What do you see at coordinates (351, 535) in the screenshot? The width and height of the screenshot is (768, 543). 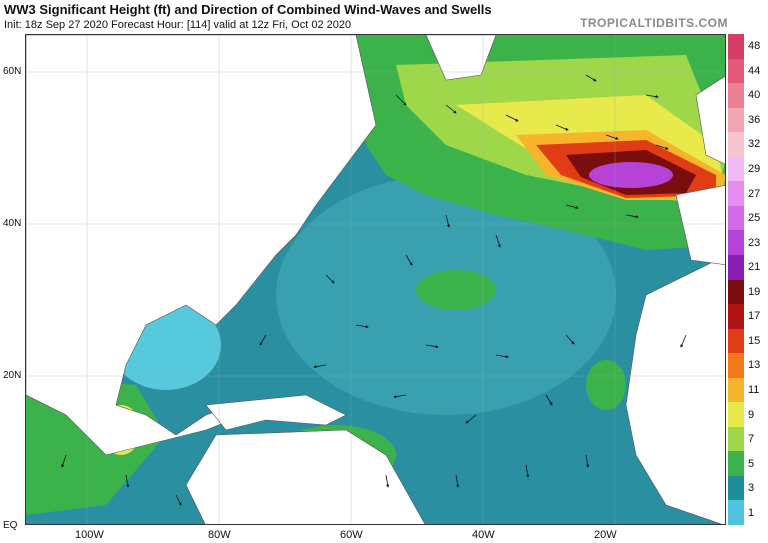 I see `longitude-label: 60W` at bounding box center [351, 535].